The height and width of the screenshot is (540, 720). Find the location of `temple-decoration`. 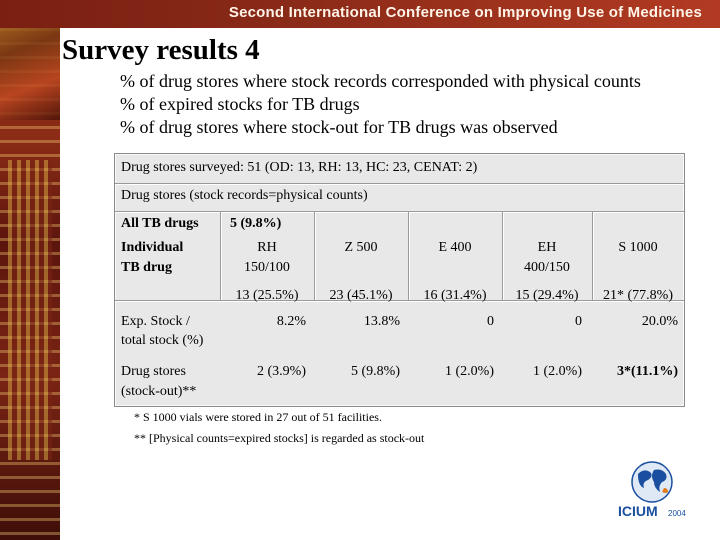

temple-decoration is located at coordinates (30, 270).